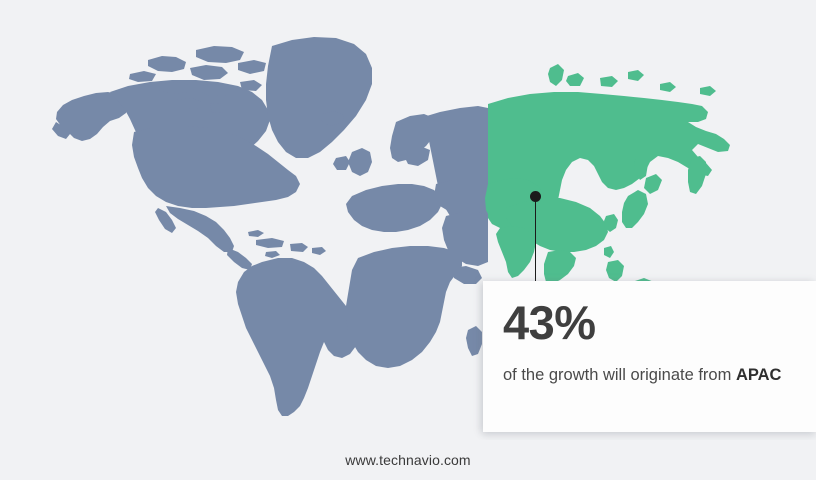 The height and width of the screenshot is (480, 816). Describe the element at coordinates (474, 341) in the screenshot. I see `region-madagascar` at that location.